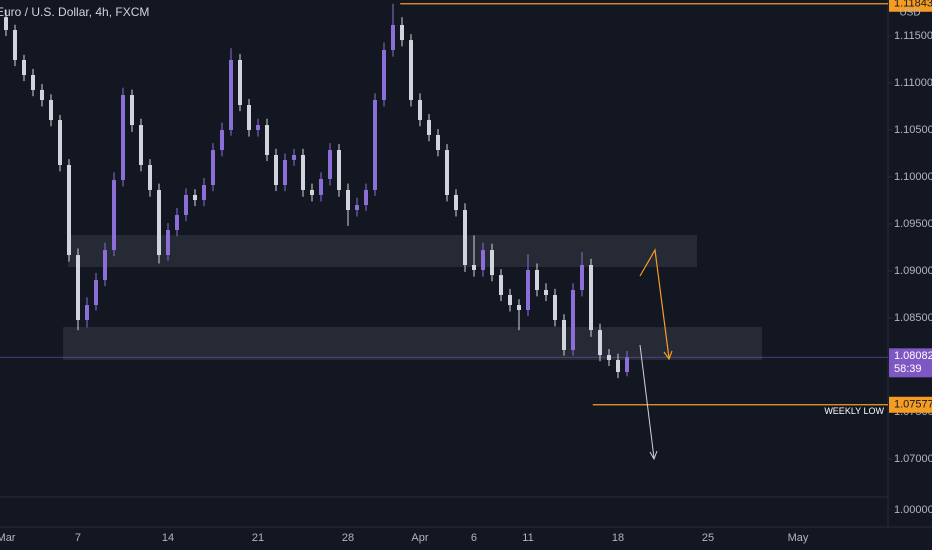 This screenshot has height=550, width=932. What do you see at coordinates (909, 13) in the screenshot?
I see `currency-label: USD` at bounding box center [909, 13].